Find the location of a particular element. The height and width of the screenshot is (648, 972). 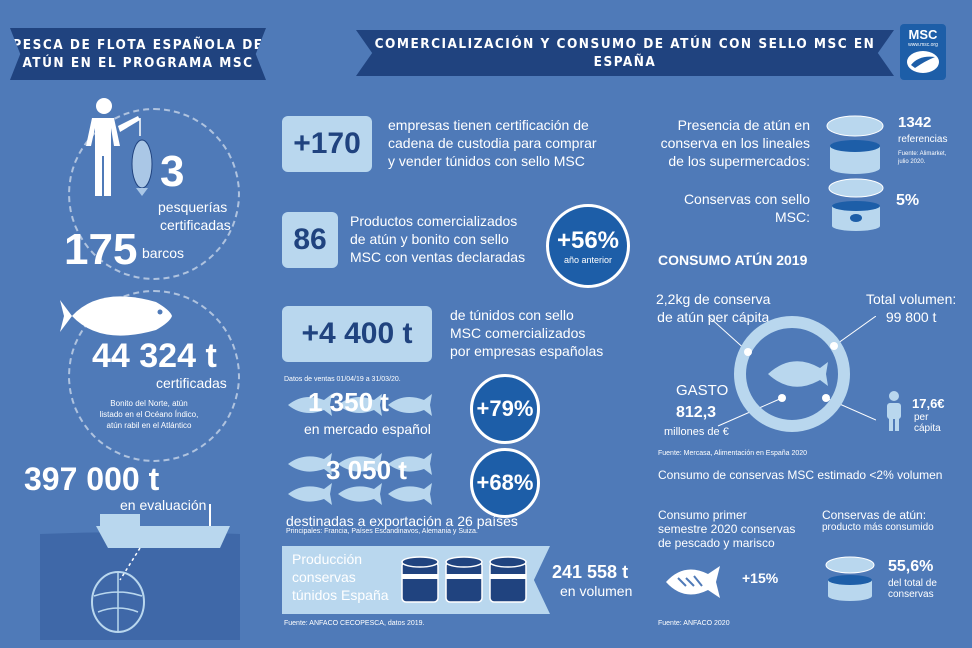

sales-dates: Datos de ventas 01/04/19 a 31/03/20. is located at coordinates (342, 379).